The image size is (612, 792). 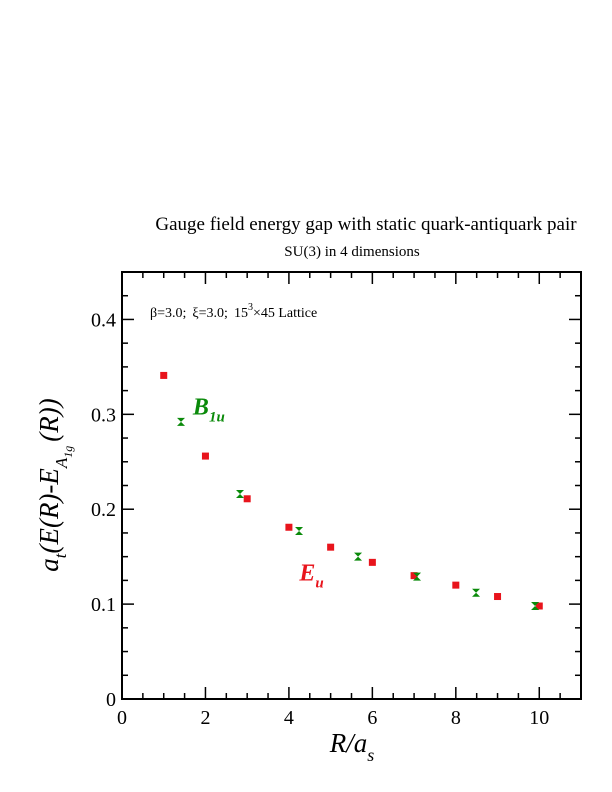 What do you see at coordinates (61, 463) in the screenshot?
I see `y-label-A: A` at bounding box center [61, 463].